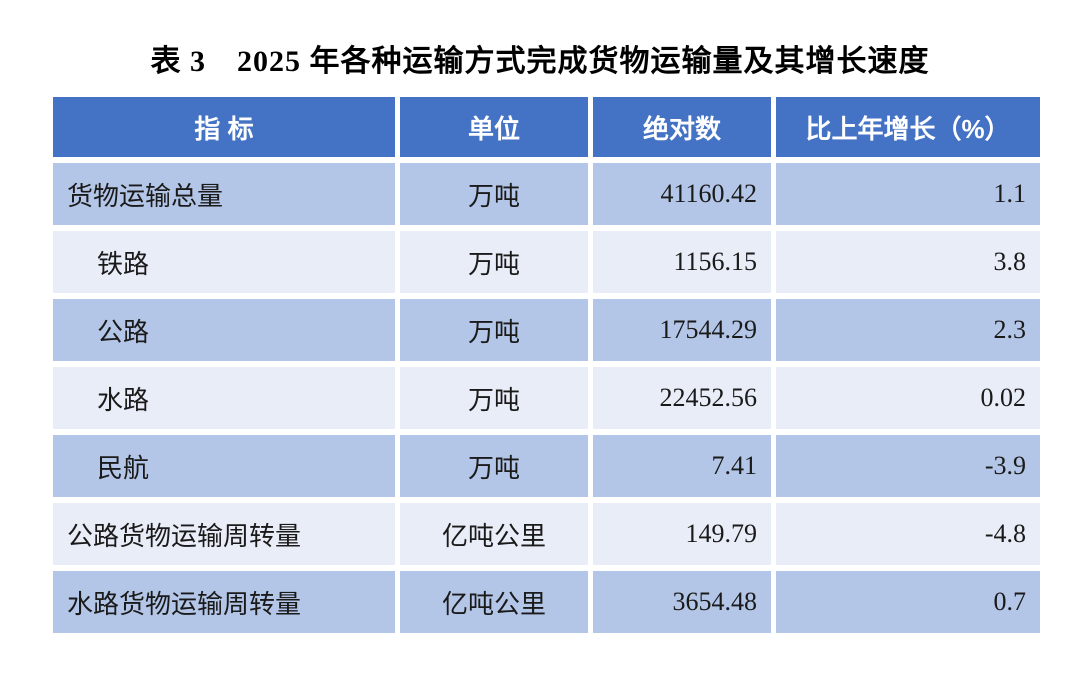 The width and height of the screenshot is (1080, 683). Describe the element at coordinates (908, 602) in the screenshot. I see `cell-growth: 0.7` at that location.